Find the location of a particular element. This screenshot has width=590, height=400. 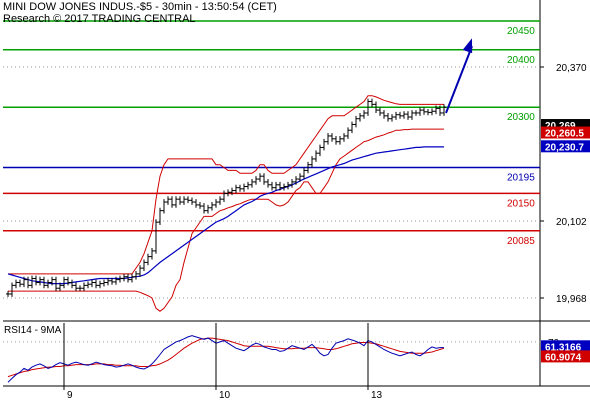

rsi-ma-value-box is located at coordinates (565, 356).